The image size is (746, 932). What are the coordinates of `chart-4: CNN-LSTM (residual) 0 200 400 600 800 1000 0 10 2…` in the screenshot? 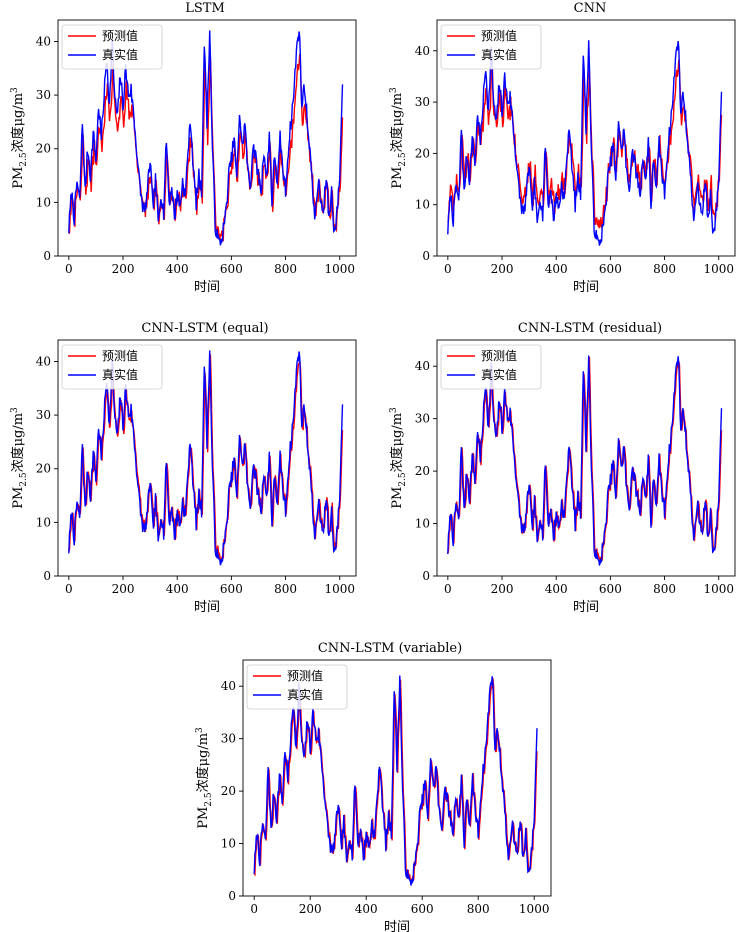 It's located at (562, 468).